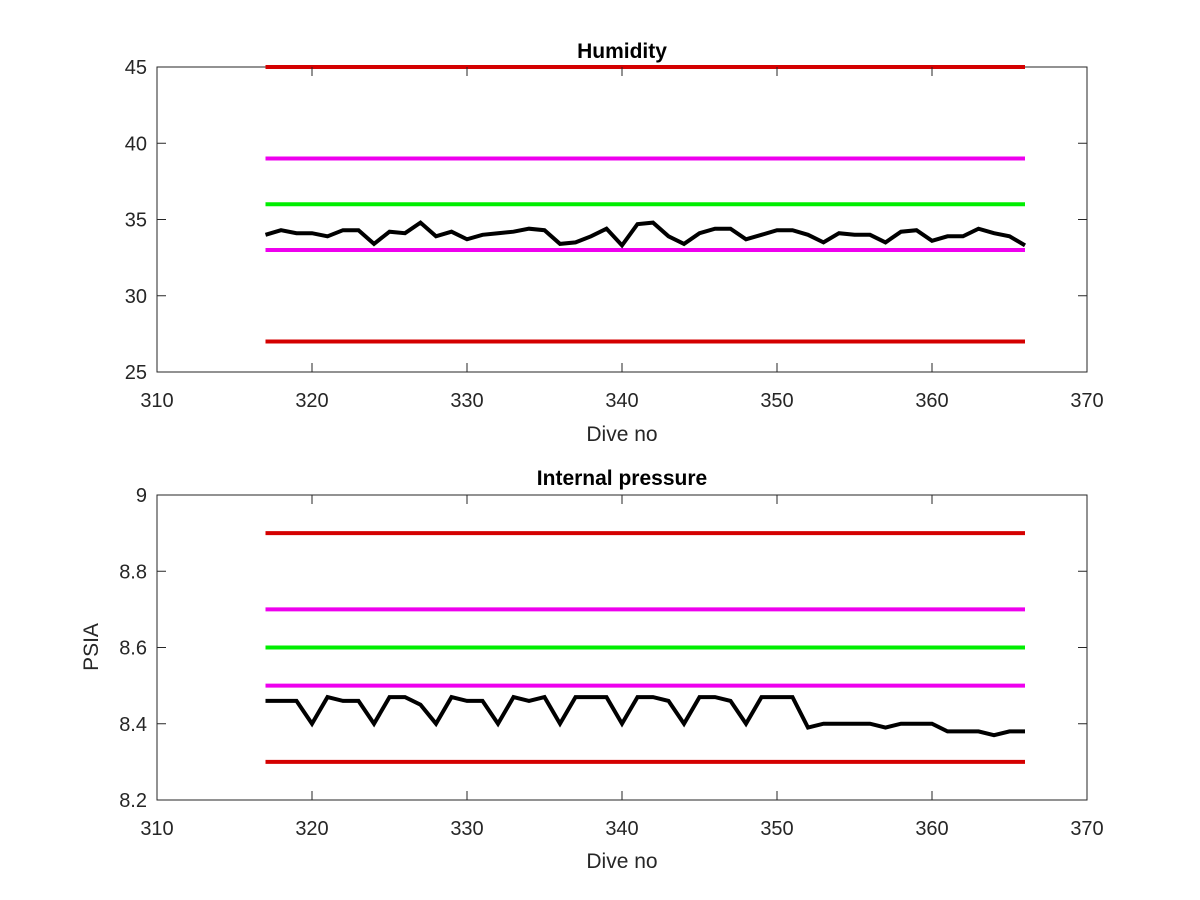 This screenshot has height=900, width=1200. I want to click on internal-pressure-x-tick-label: 320, so click(311, 829).